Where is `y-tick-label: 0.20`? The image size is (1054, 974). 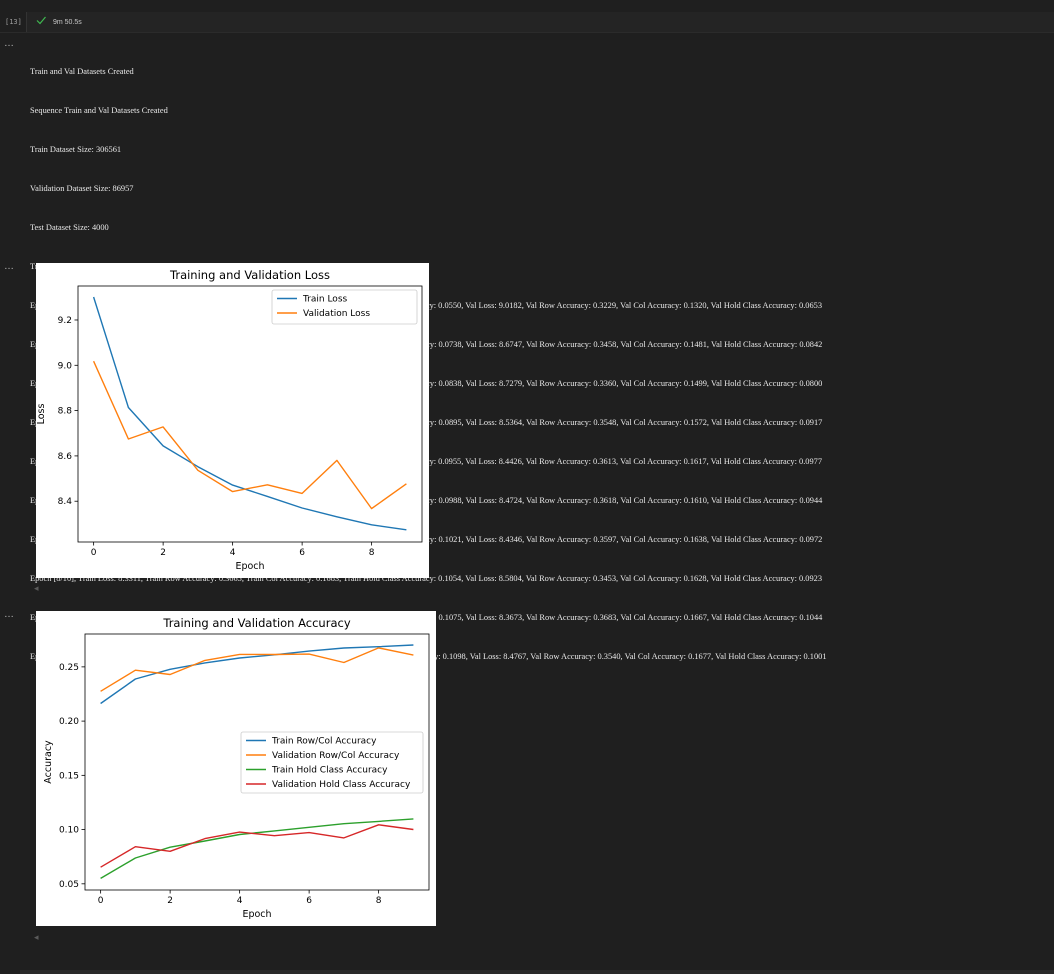 y-tick-label: 0.20 is located at coordinates (69, 722).